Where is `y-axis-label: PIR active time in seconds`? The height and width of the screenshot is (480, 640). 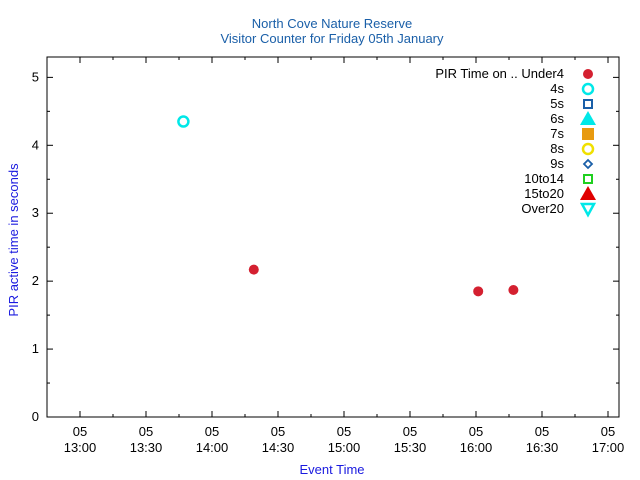
y-axis-label: PIR active time in seconds is located at coordinates (13, 240).